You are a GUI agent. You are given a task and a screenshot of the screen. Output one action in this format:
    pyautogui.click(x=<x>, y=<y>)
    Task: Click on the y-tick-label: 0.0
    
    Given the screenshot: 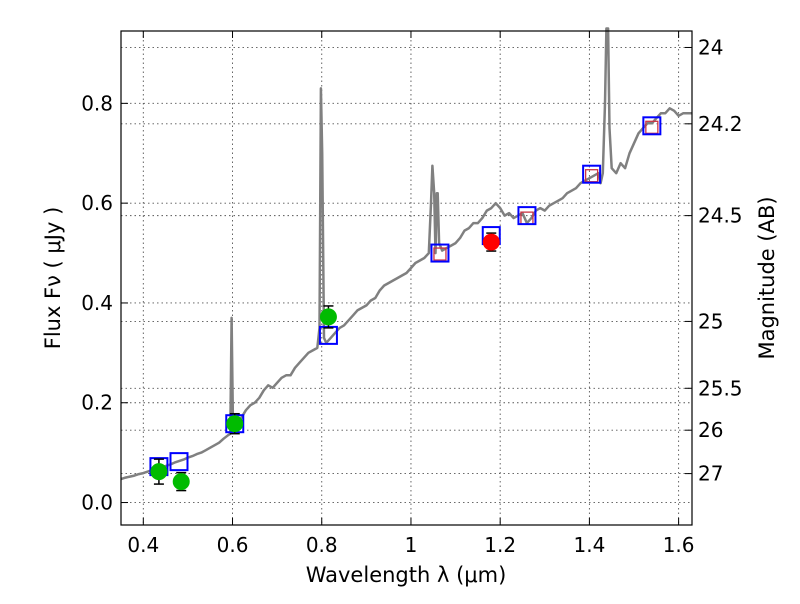 What is the action you would take?
    pyautogui.click(x=97, y=503)
    